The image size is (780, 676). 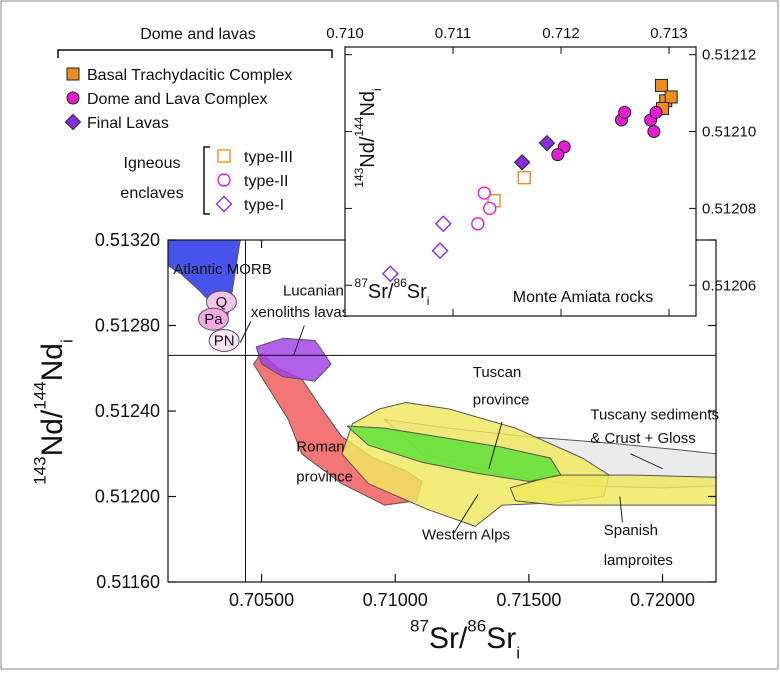 I want to click on field-pn, so click(x=224, y=340).